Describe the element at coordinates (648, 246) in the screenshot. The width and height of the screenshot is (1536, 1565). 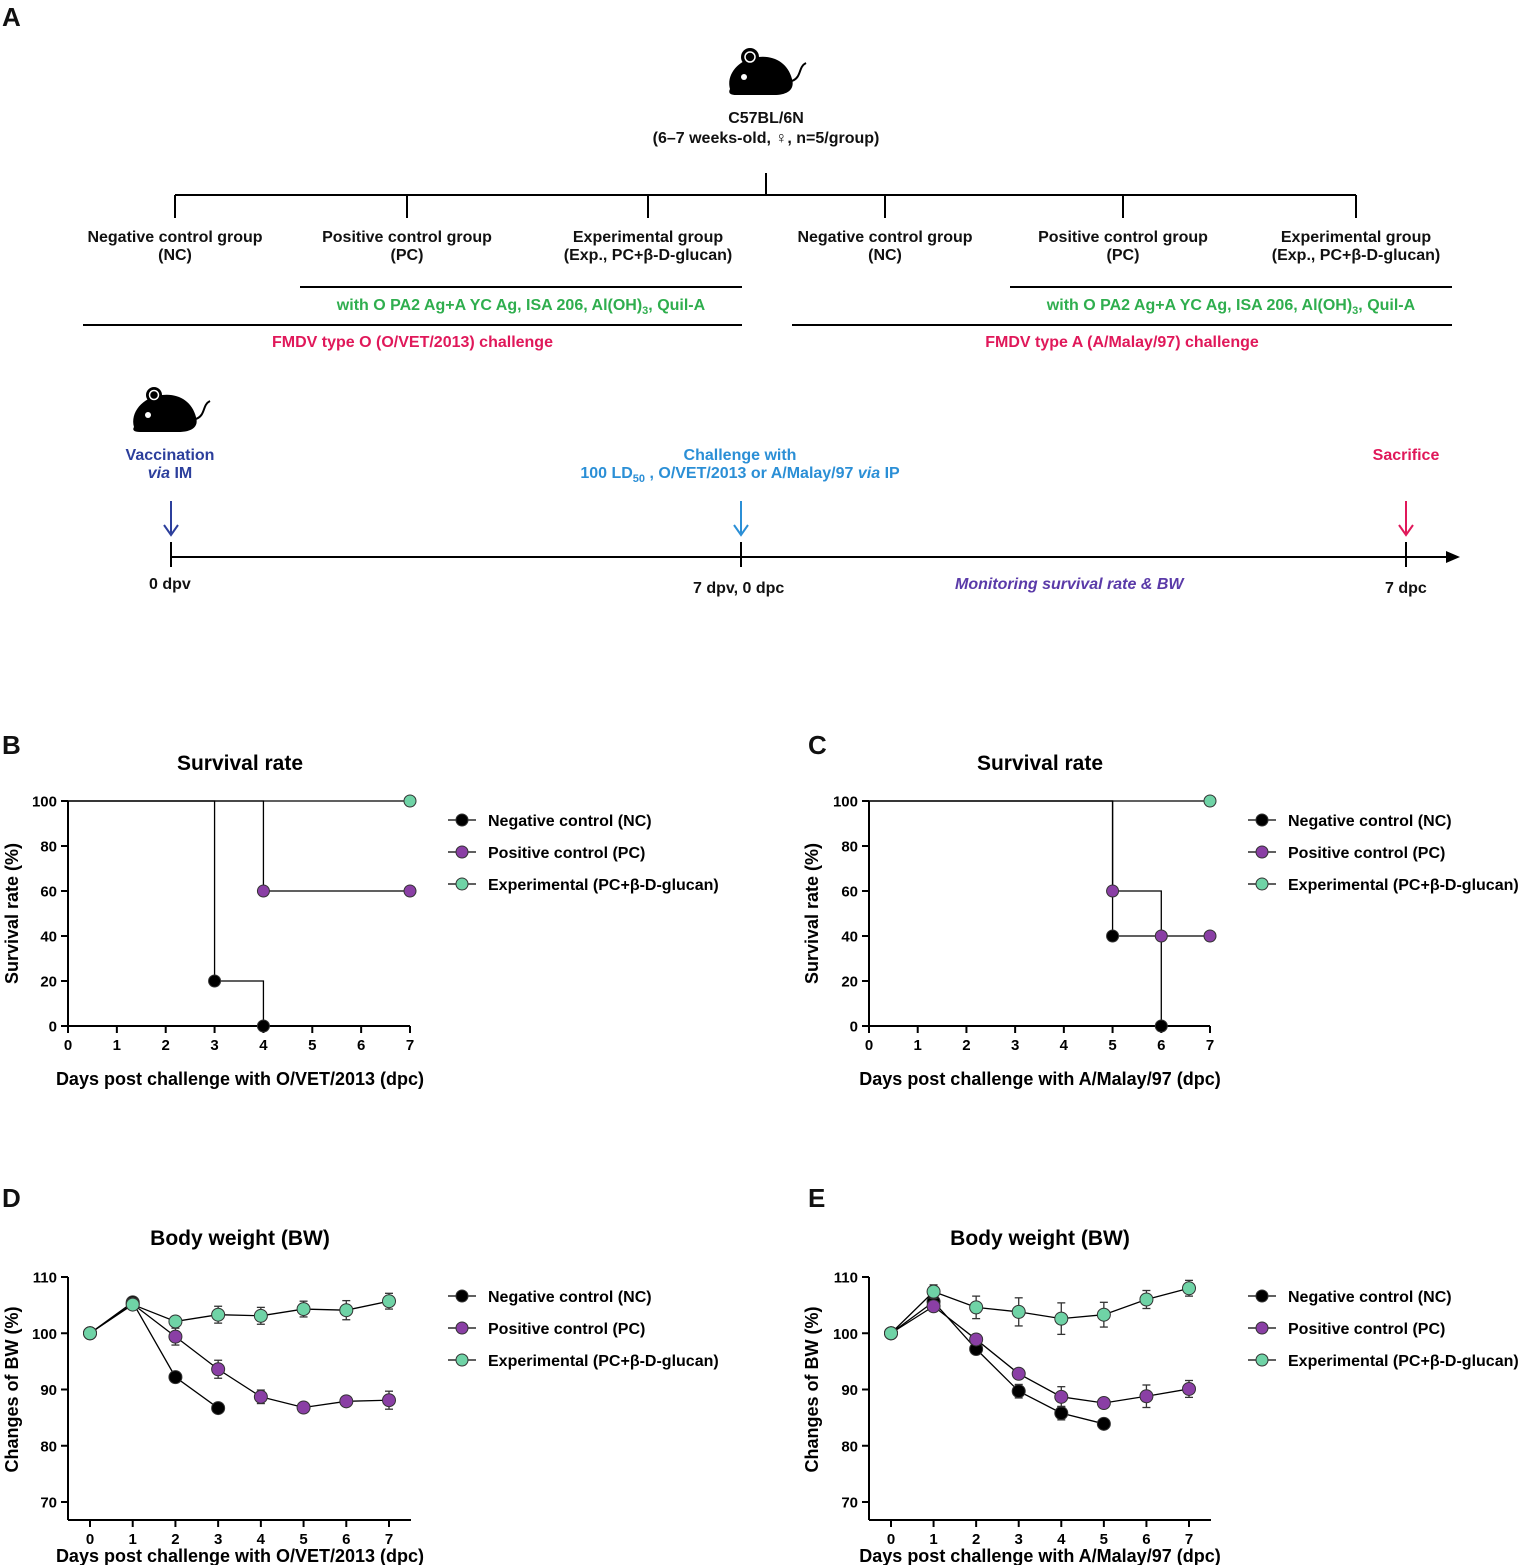
I see `group-exp-left: Experimental group (Exp., PC+β-D-glucan)` at that location.